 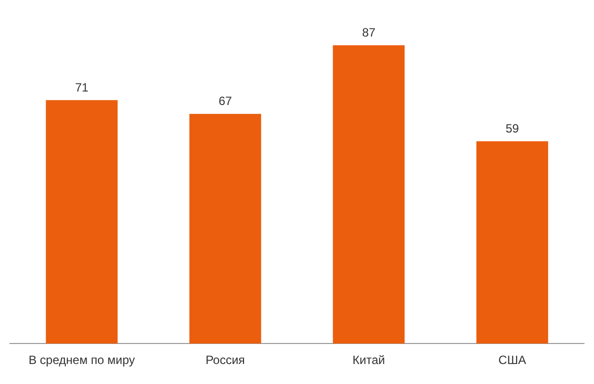 What do you see at coordinates (368, 360) in the screenshot?
I see `x-tick-label: Китай` at bounding box center [368, 360].